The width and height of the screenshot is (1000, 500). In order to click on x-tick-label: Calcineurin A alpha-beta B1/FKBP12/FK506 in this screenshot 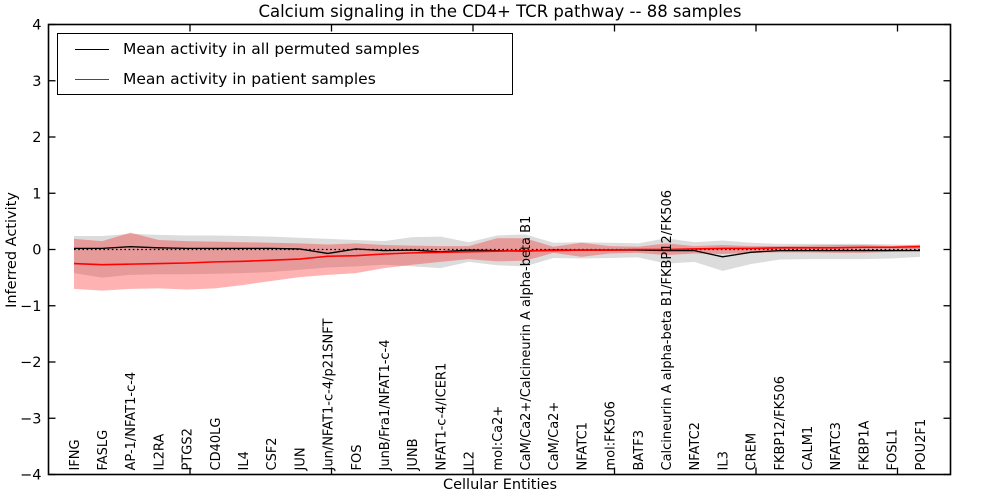, I will do `click(667, 330)`.